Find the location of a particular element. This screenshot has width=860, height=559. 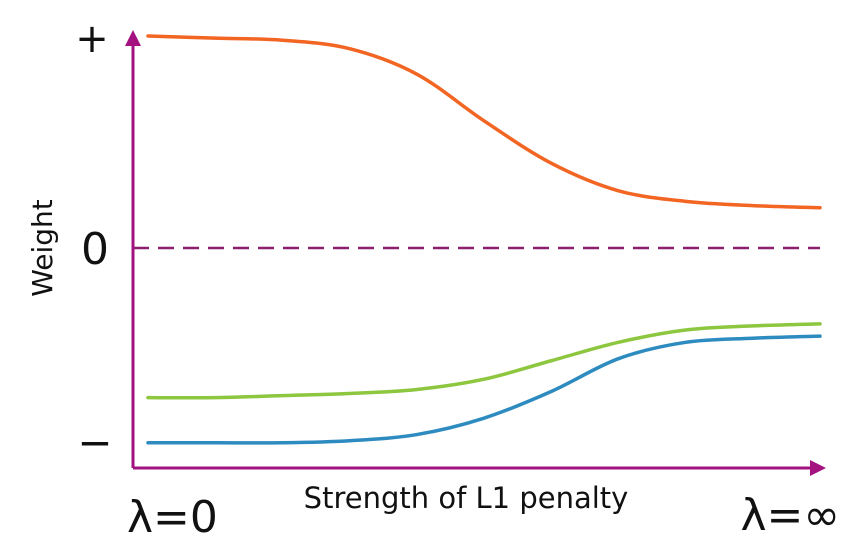

x-axis-arrowhead is located at coordinates (818, 468).